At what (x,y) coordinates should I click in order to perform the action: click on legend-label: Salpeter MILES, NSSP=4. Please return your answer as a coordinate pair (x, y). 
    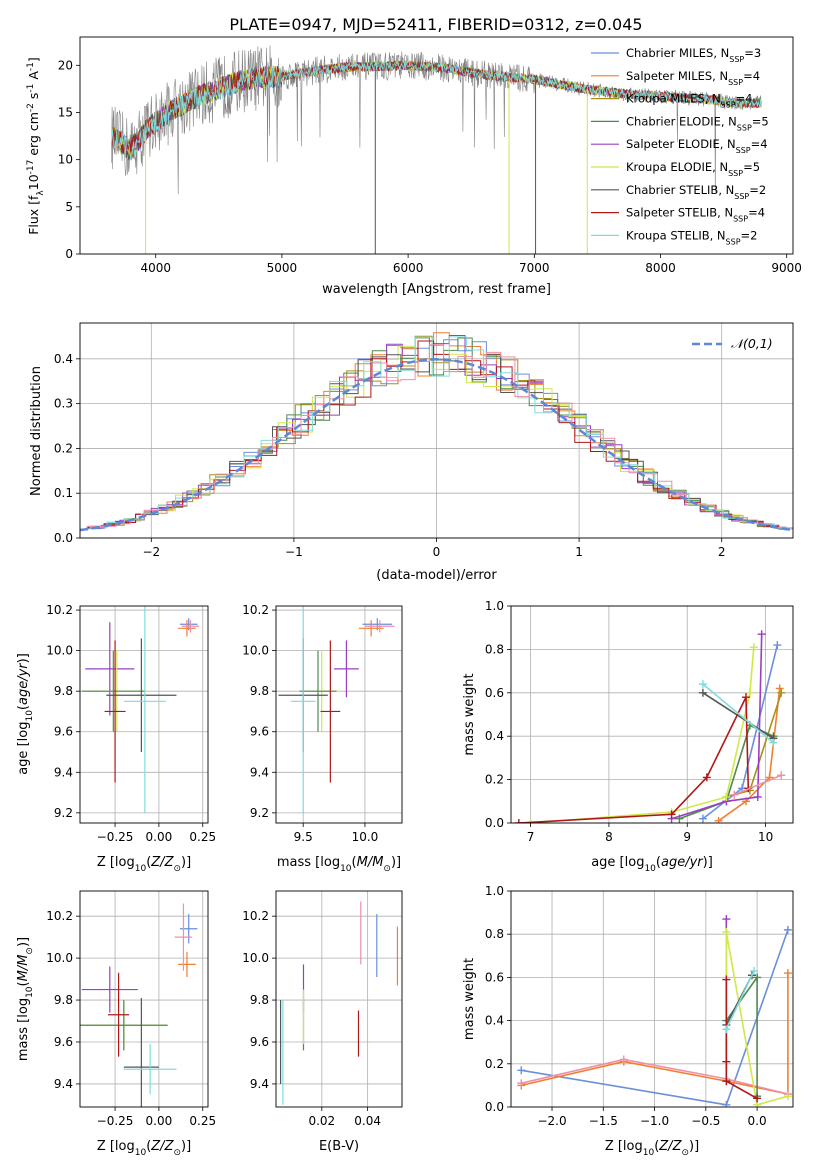
    Looking at the image, I should click on (693, 78).